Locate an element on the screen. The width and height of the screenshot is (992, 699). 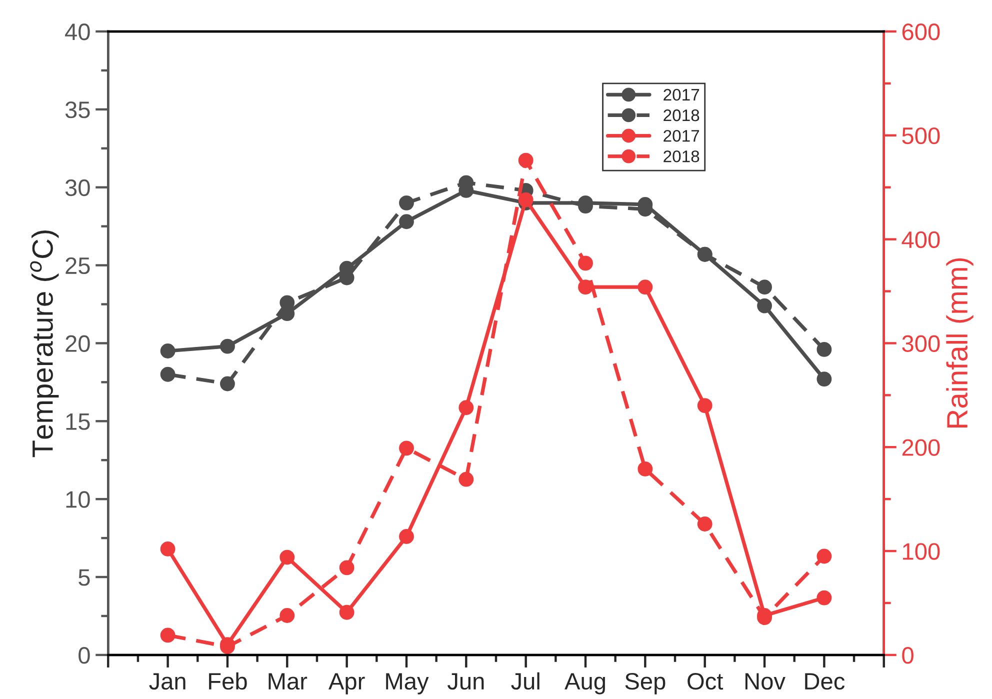
x-tick-label: Apr is located at coordinates (346, 683).